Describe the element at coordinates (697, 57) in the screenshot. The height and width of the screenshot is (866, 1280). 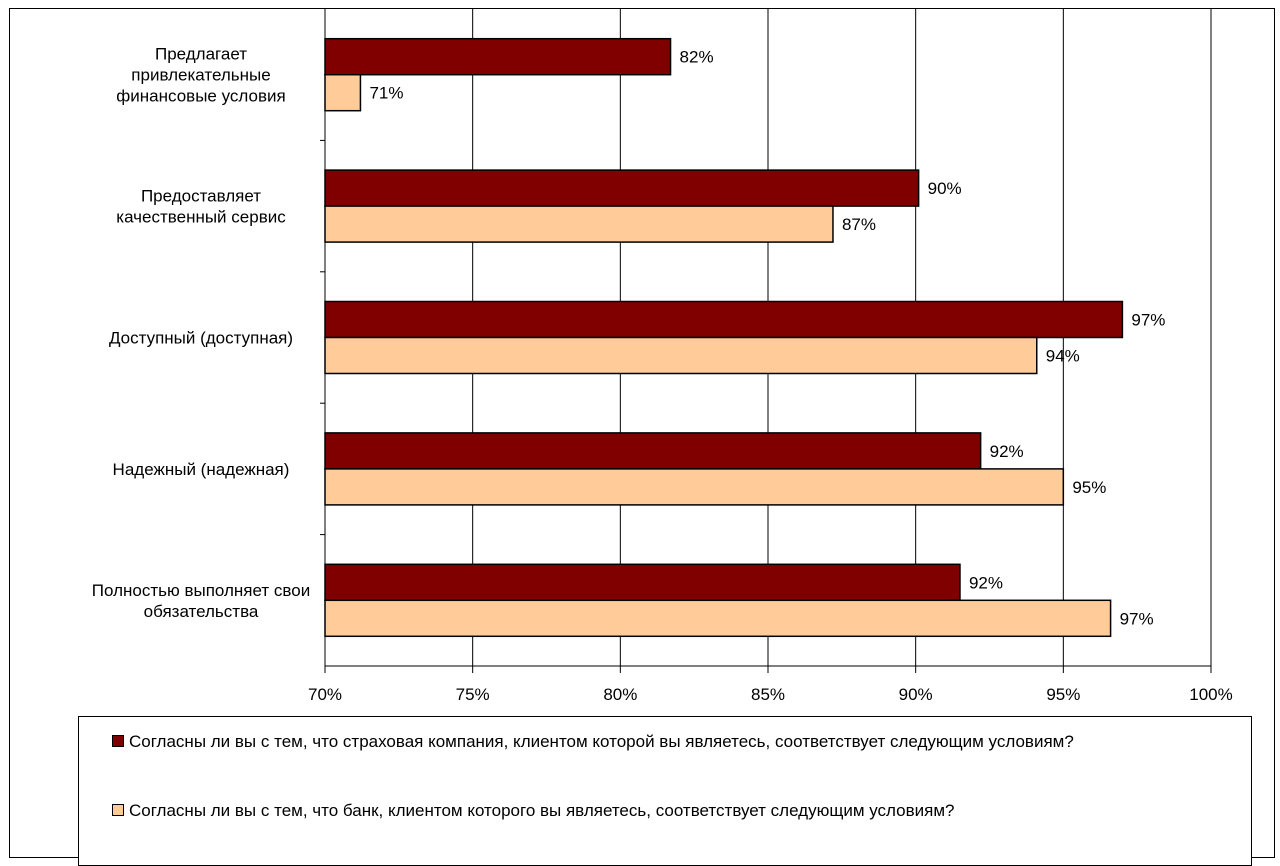
I see `bar-value-label: 82%` at that location.